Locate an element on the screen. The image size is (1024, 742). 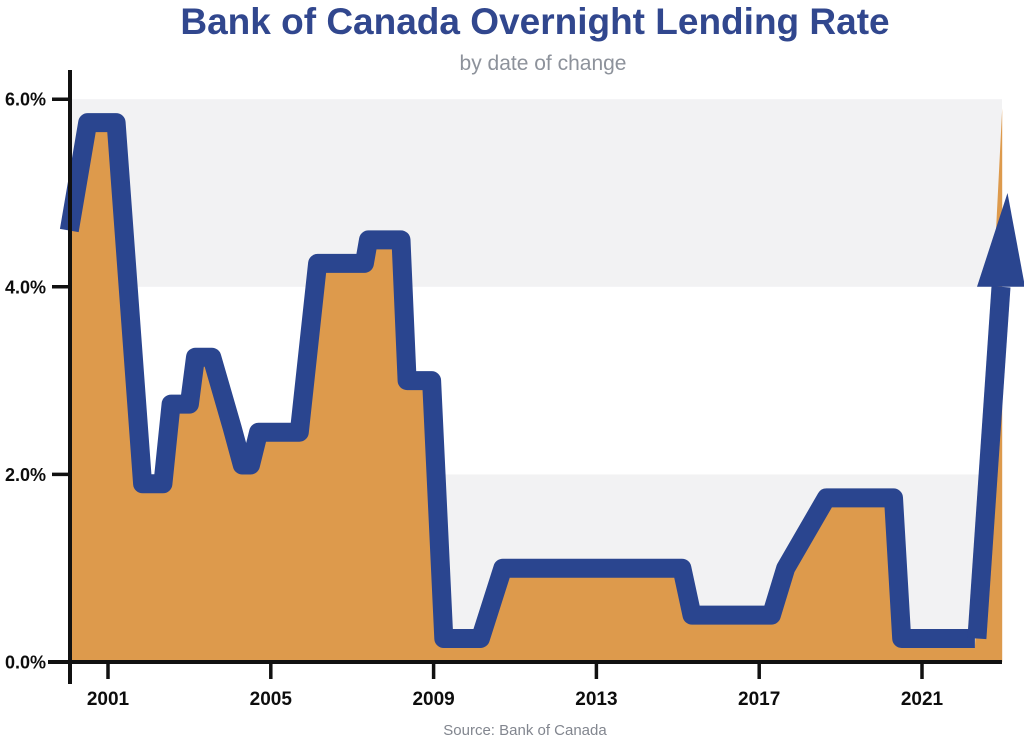
trend-arrow-head is located at coordinates (1000, 240).